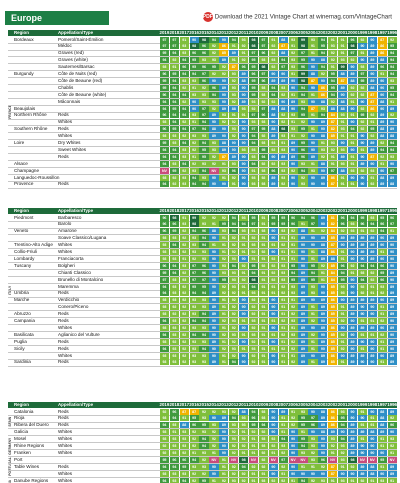  What do you see at coordinates (332, 404) in the screenshot?
I see `year-header: 2002` at bounding box center [332, 404].